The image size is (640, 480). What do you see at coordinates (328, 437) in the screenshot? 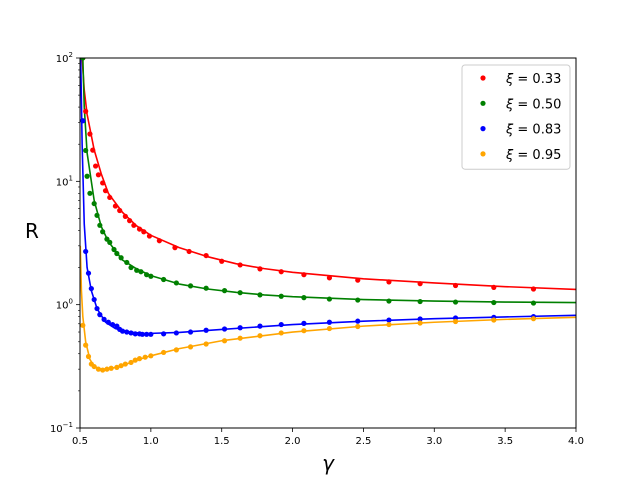
I see `x-axis: 0.5 1.0 1.5 2.0 2.5 3.0 3.5 4.0` at bounding box center [328, 437].